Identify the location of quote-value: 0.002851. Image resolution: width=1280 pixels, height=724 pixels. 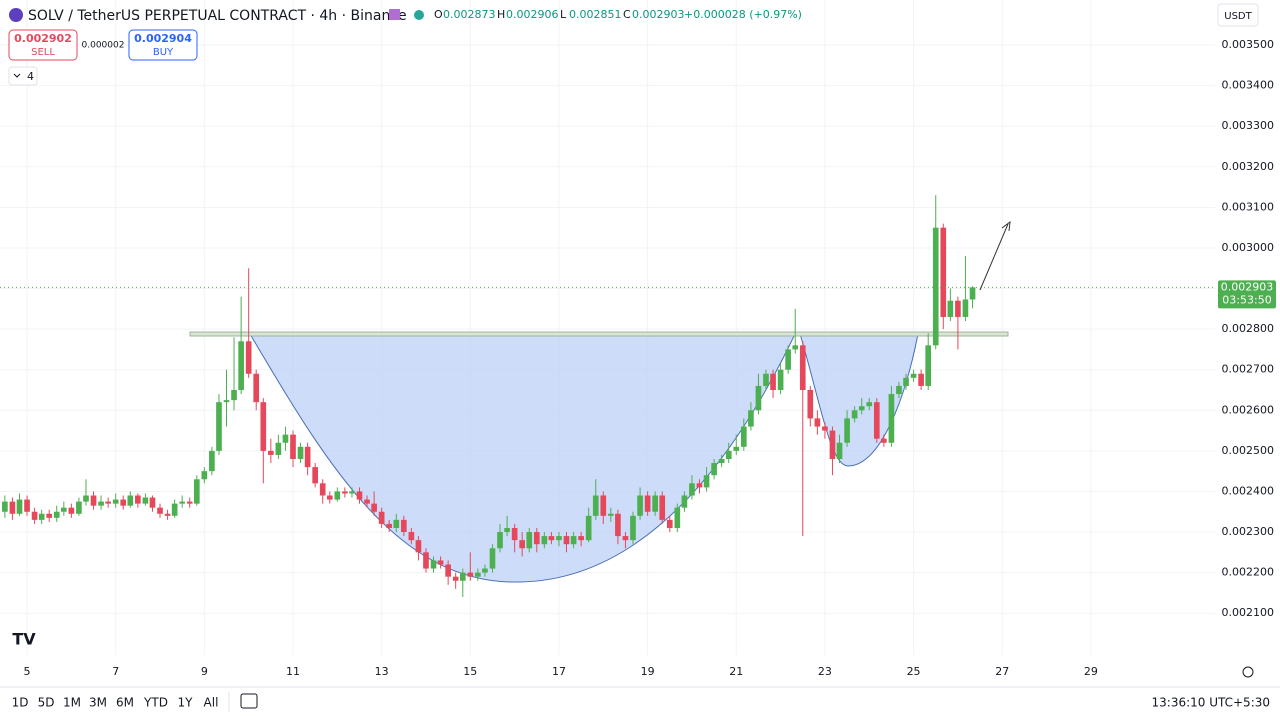
(595, 14).